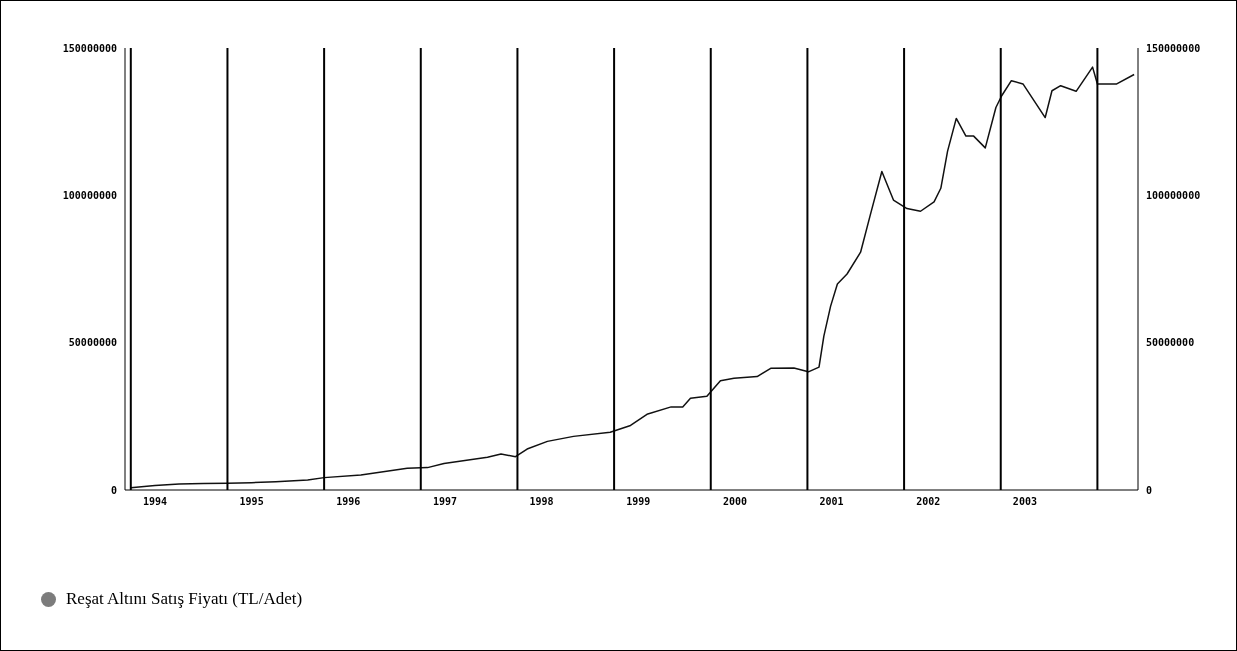 The height and width of the screenshot is (651, 1237). What do you see at coordinates (155, 502) in the screenshot?
I see `x-tick-label: 1994` at bounding box center [155, 502].